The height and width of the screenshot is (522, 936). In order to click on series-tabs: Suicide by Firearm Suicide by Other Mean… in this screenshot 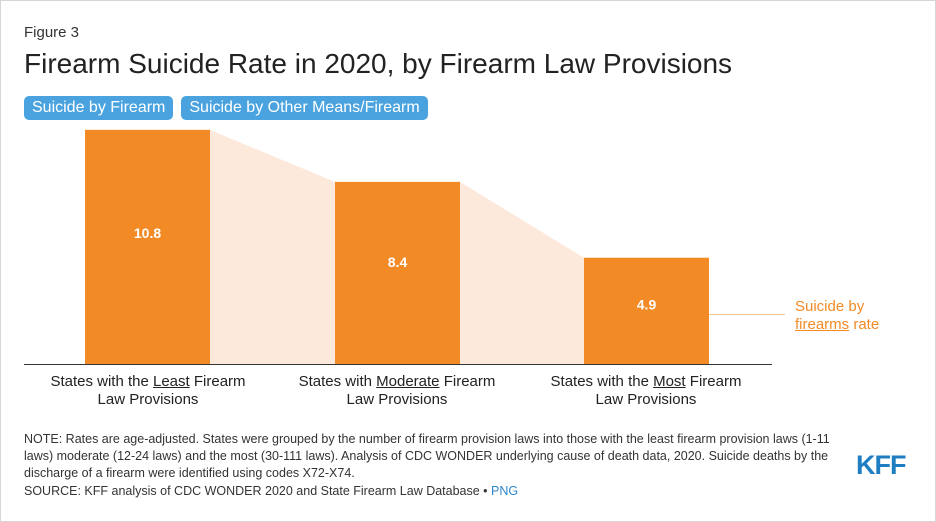, I will do `click(226, 108)`.